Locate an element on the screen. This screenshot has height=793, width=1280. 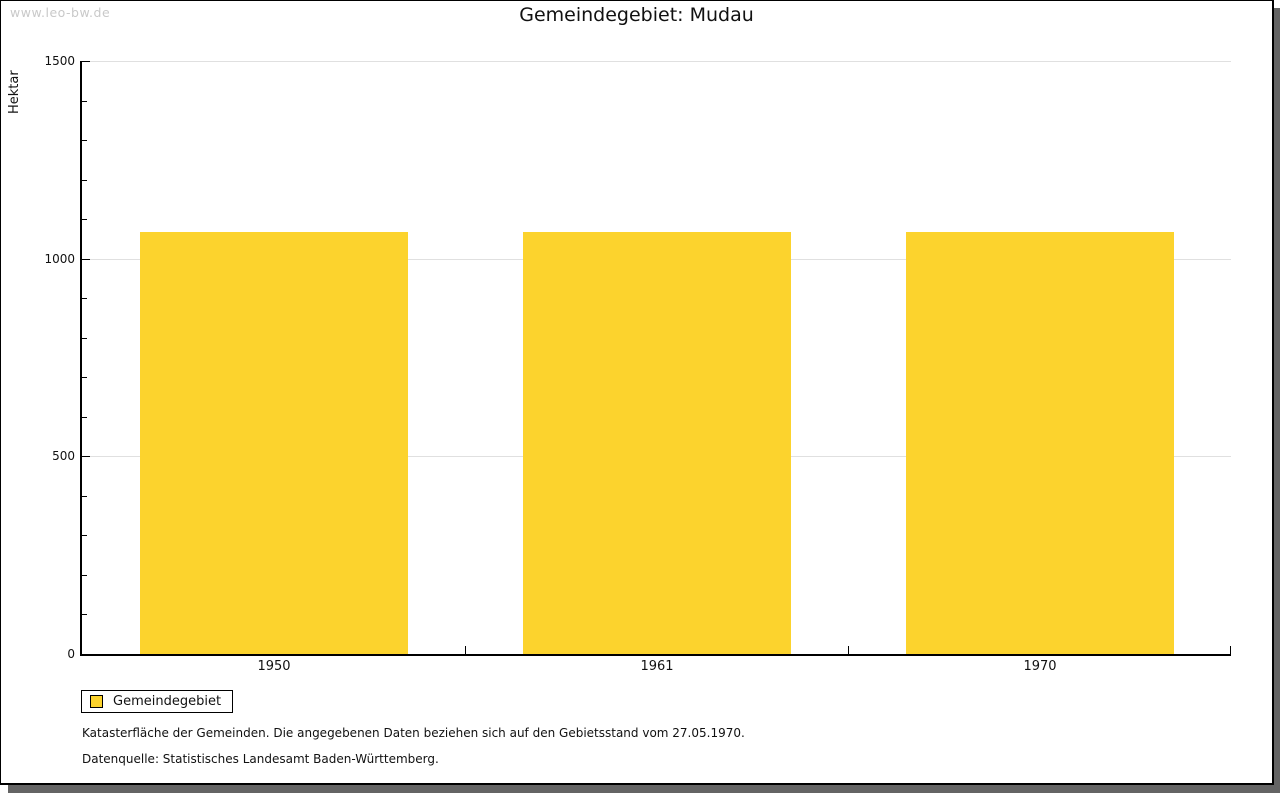
legend-swatch-icon is located at coordinates (96, 701).